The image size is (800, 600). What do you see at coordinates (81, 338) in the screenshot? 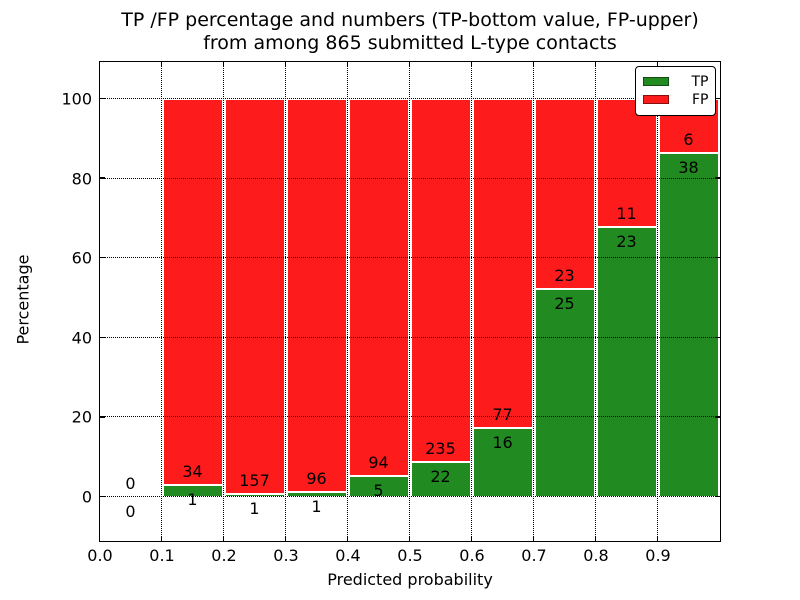
I see `y-tick-label: 40` at bounding box center [81, 338].